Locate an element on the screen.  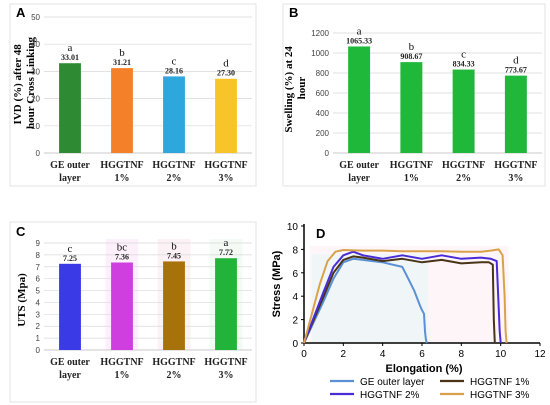
panel-c-letter: C is located at coordinates (21, 231).